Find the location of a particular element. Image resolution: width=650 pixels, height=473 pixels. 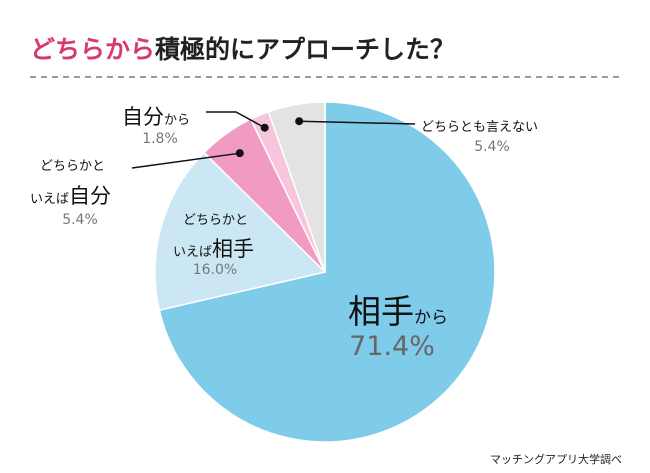

leader-lines is located at coordinates (273, 140).